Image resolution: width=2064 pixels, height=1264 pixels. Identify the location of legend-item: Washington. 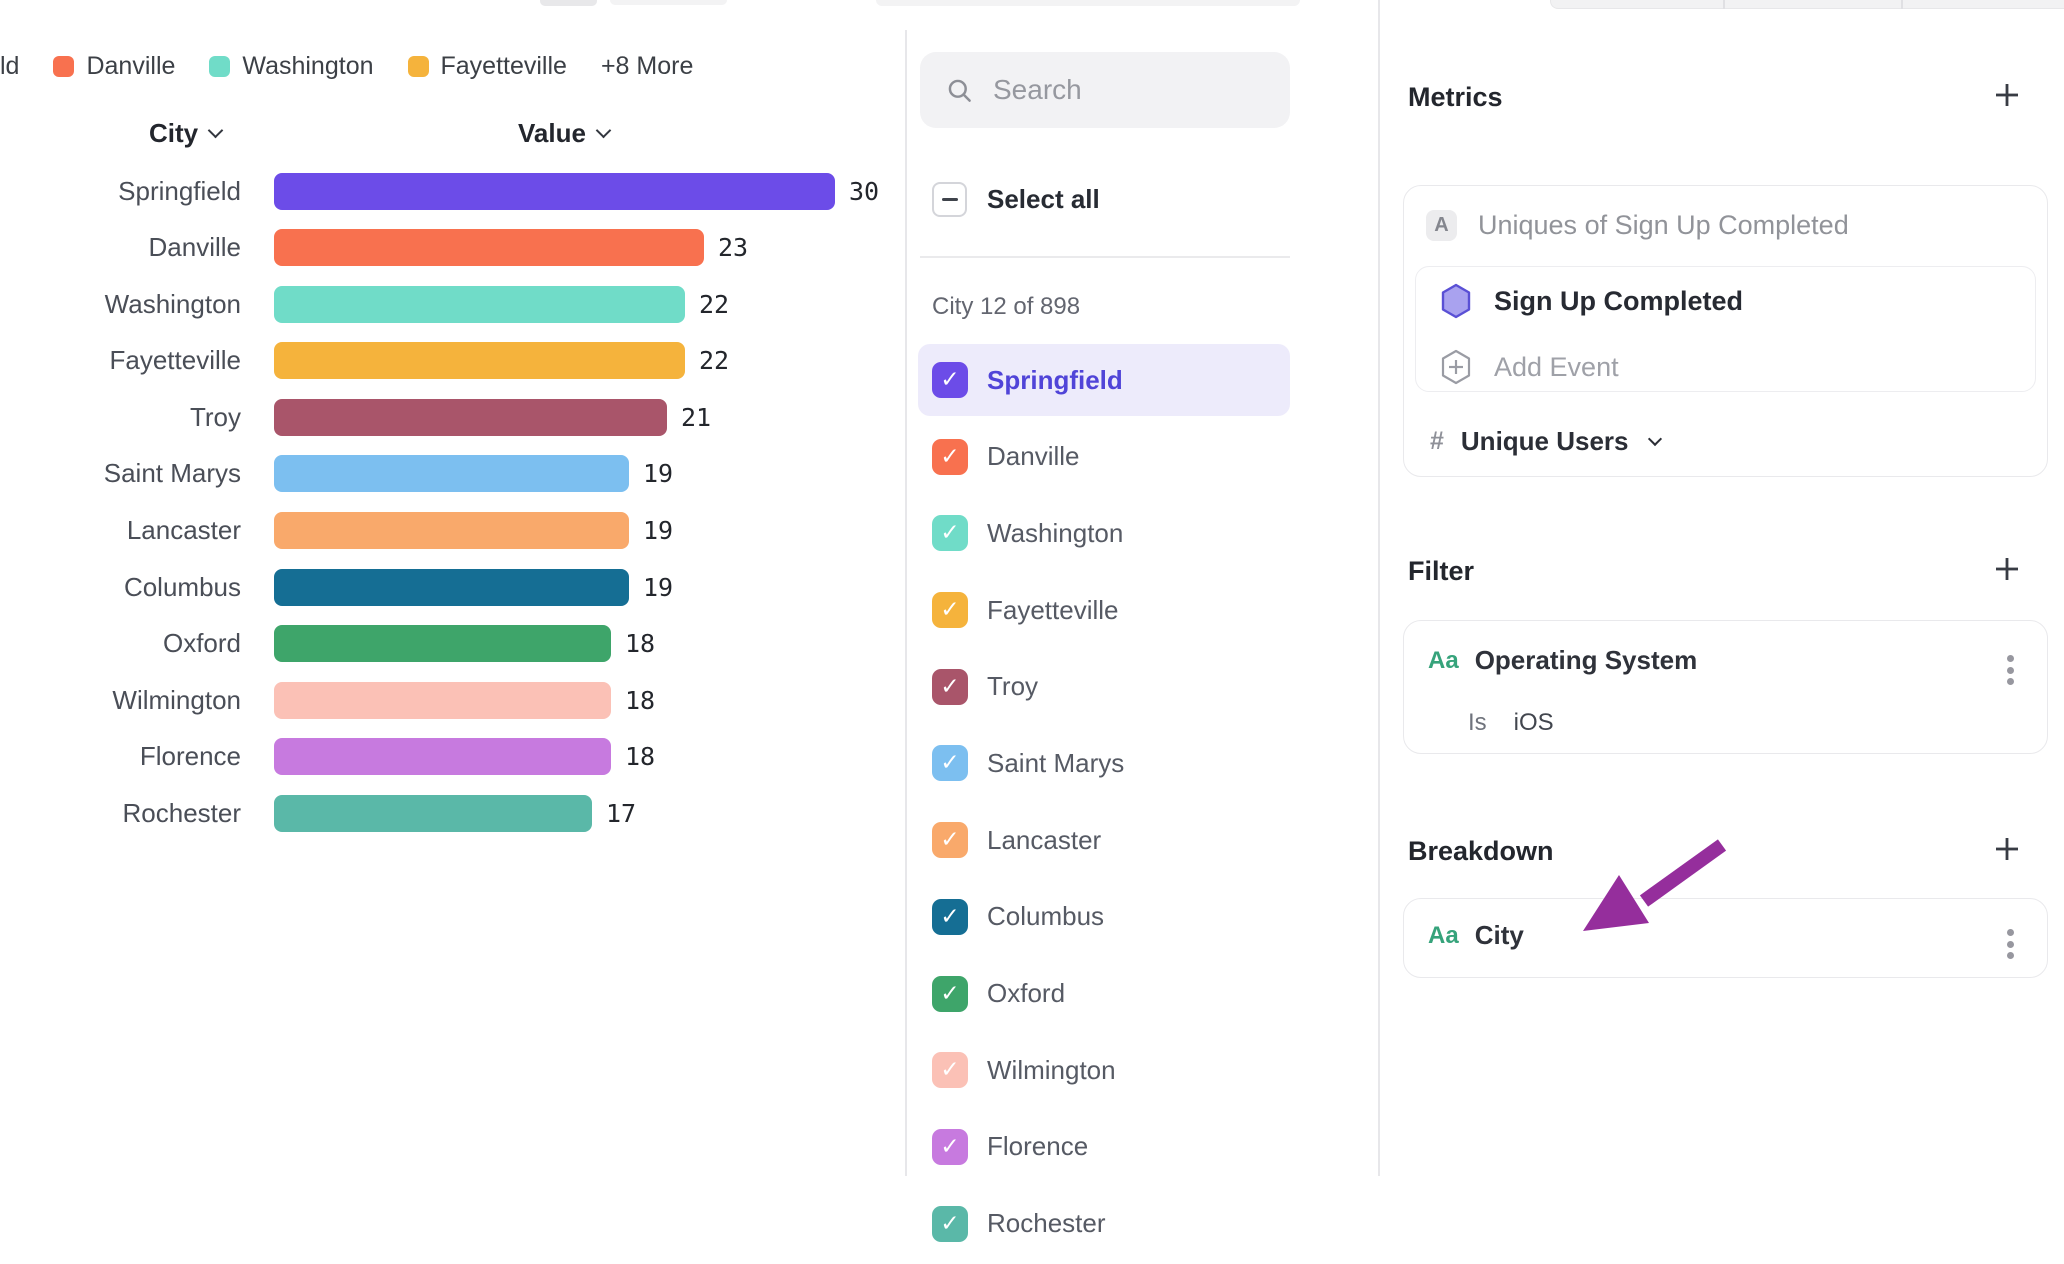
(291, 66).